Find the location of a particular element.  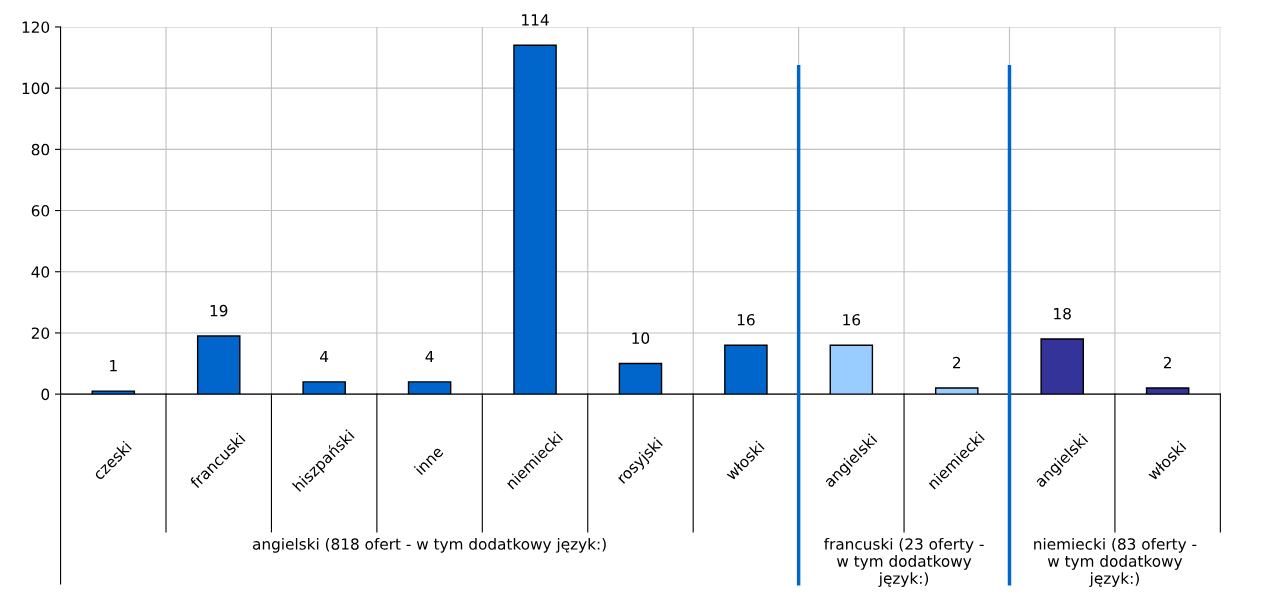

y-tick-label: 0 is located at coordinates (45, 394).